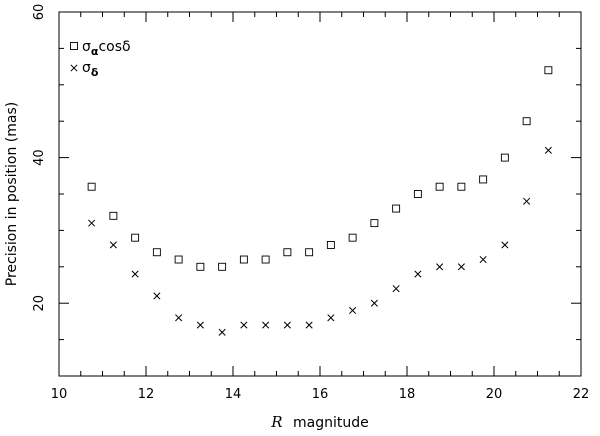 The height and width of the screenshot is (436, 600). I want to click on x-tick-label: 22, so click(581, 394).